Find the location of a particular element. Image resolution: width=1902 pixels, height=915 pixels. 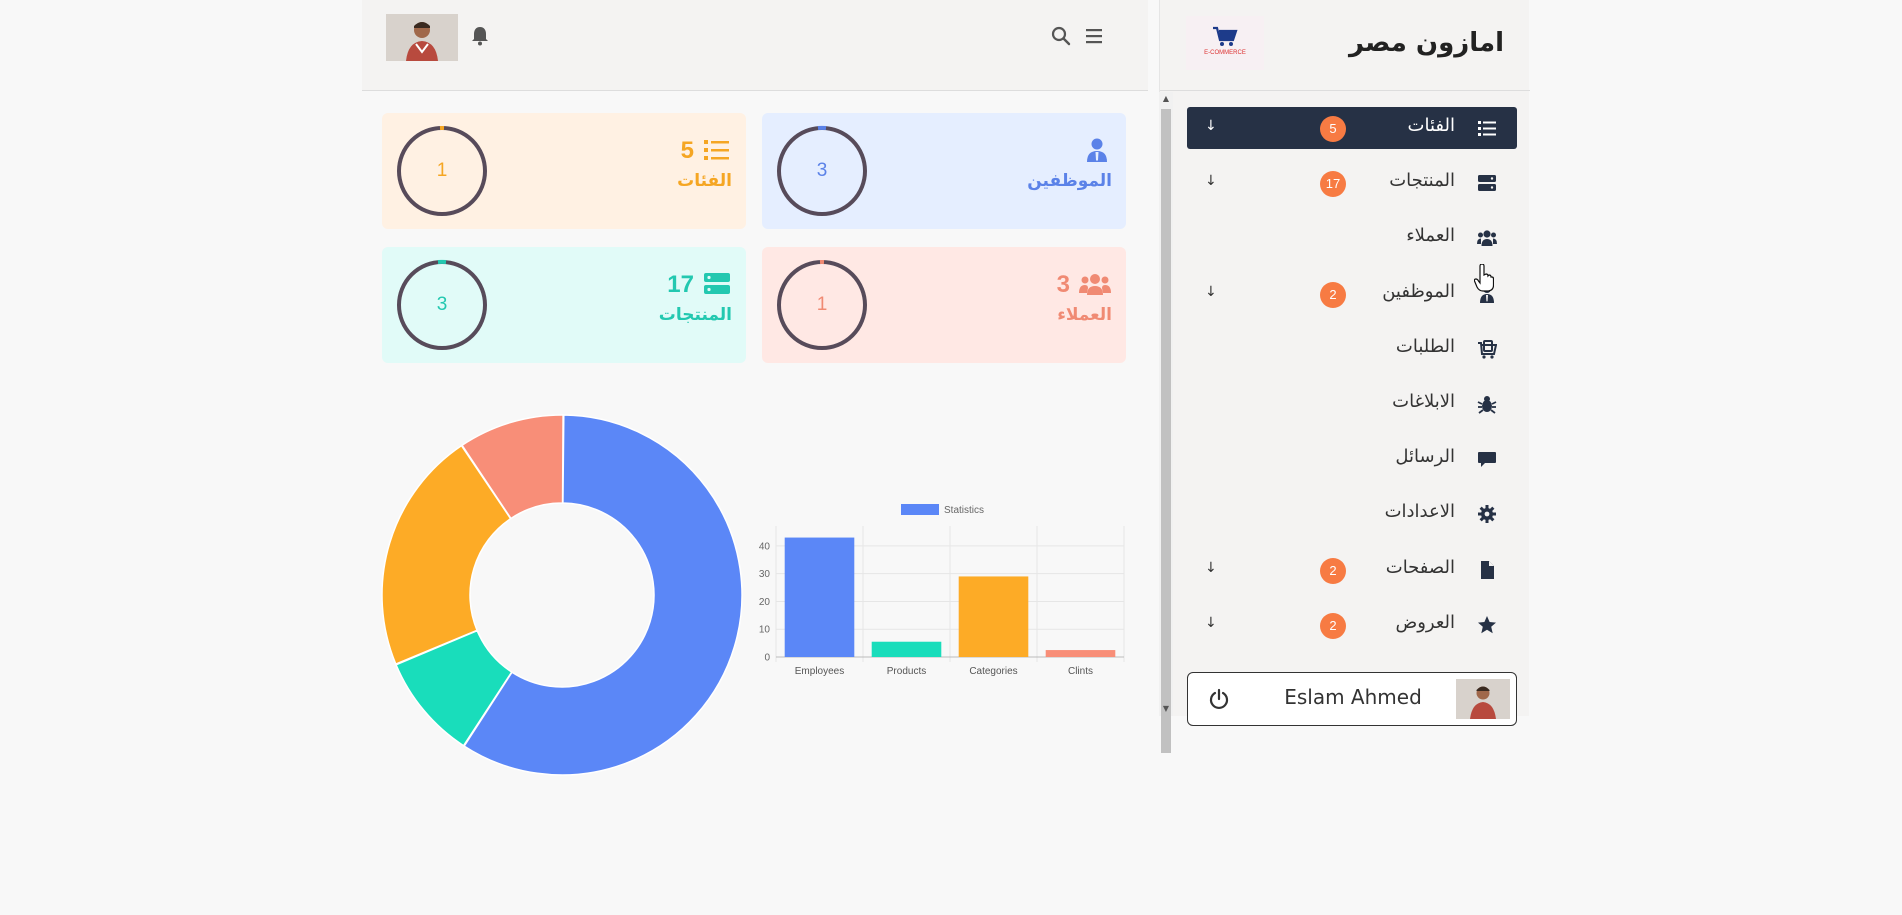

card-title: الفئات is located at coordinates (704, 181).